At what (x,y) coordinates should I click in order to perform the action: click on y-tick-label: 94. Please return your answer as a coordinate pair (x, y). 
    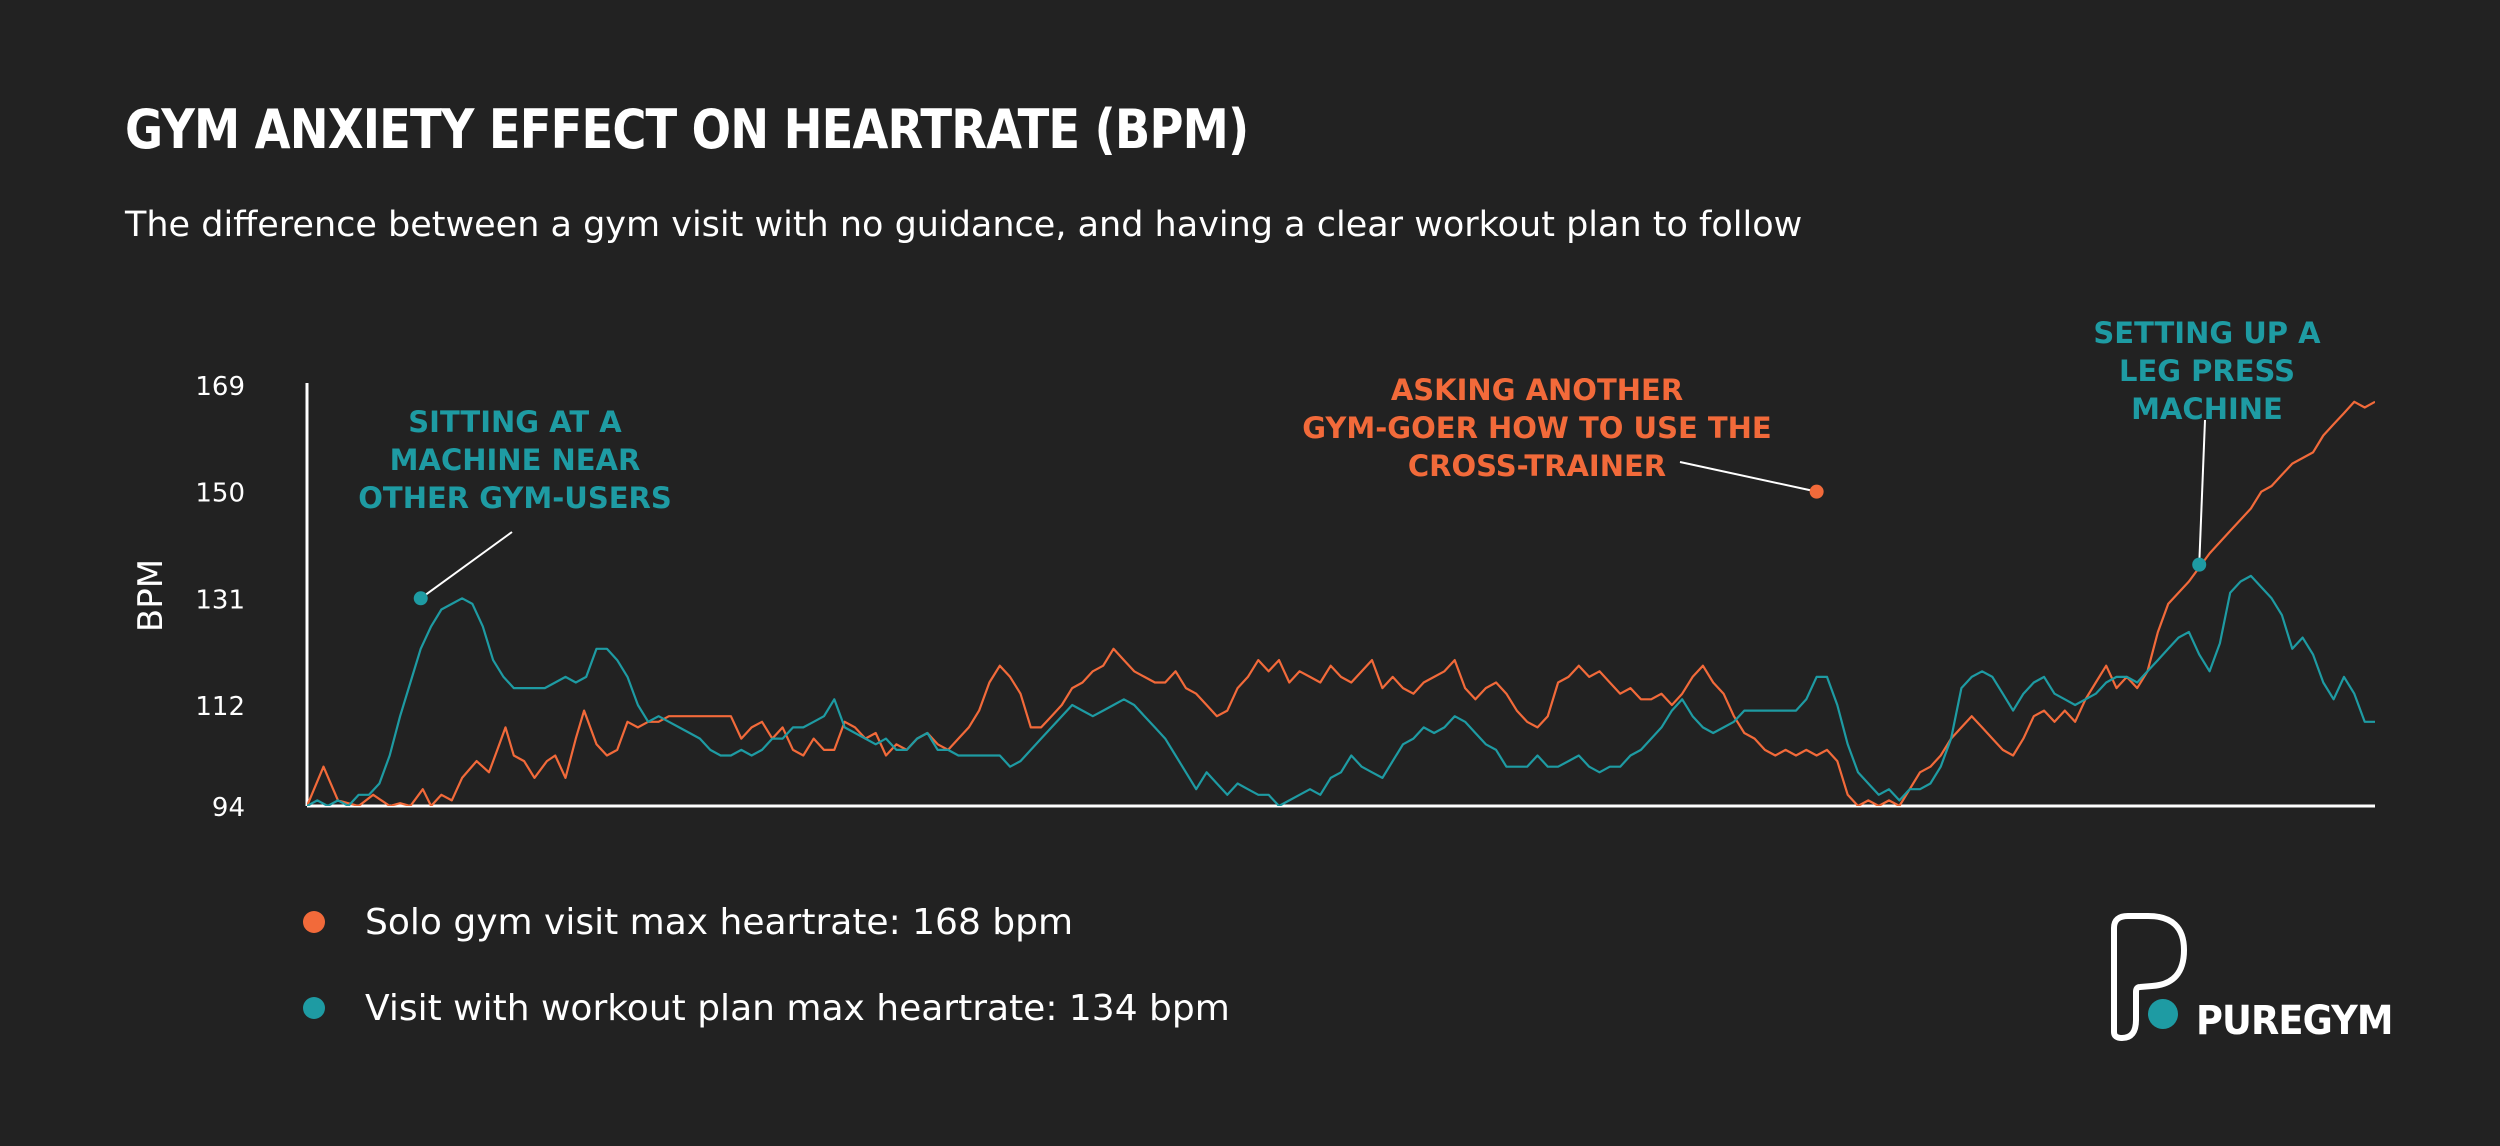
    Looking at the image, I should click on (228, 808).